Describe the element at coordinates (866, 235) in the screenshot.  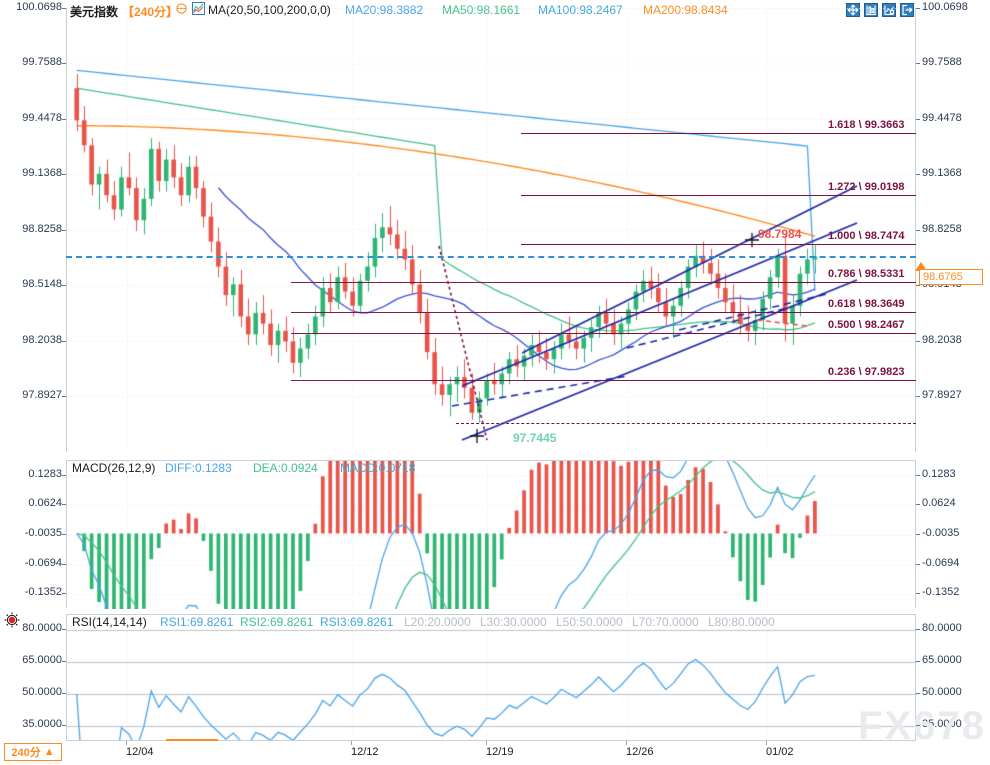
I see `fib-level-label: 1.000 \ 98.7474` at that location.